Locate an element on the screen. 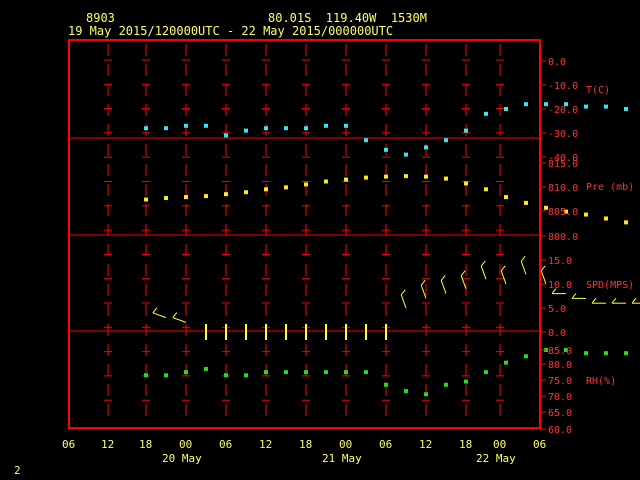  ytick-label-wind: 10.0 is located at coordinates (560, 285).